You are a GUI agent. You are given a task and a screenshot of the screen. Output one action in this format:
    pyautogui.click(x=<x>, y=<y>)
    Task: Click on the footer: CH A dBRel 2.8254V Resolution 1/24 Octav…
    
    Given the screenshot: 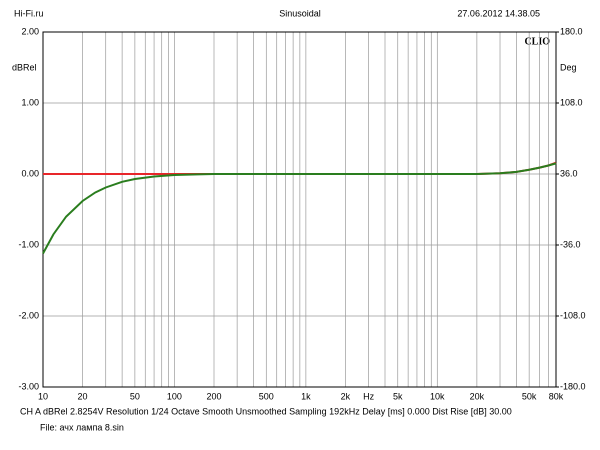 What is the action you would take?
    pyautogui.click(x=266, y=411)
    